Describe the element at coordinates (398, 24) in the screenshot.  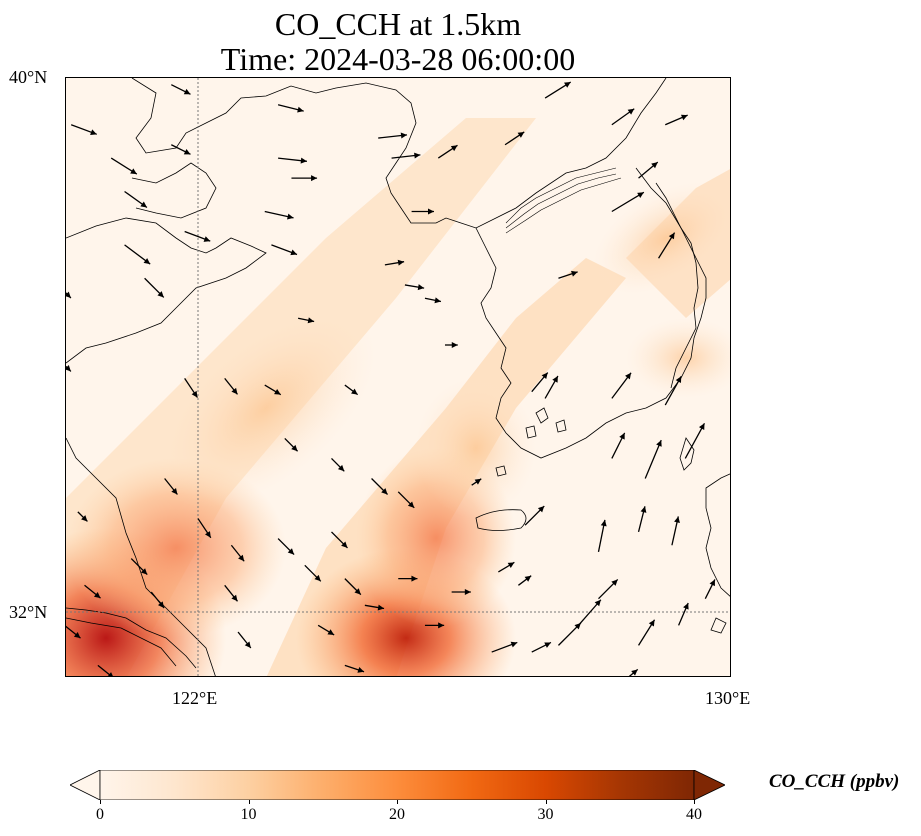
I see `plot-title: CO_CCH at 1.5km` at that location.